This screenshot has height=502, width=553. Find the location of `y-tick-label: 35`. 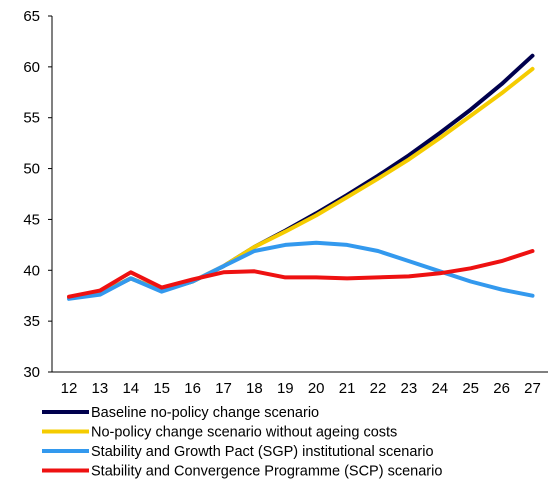

y-tick-label: 35 is located at coordinates (31, 321).